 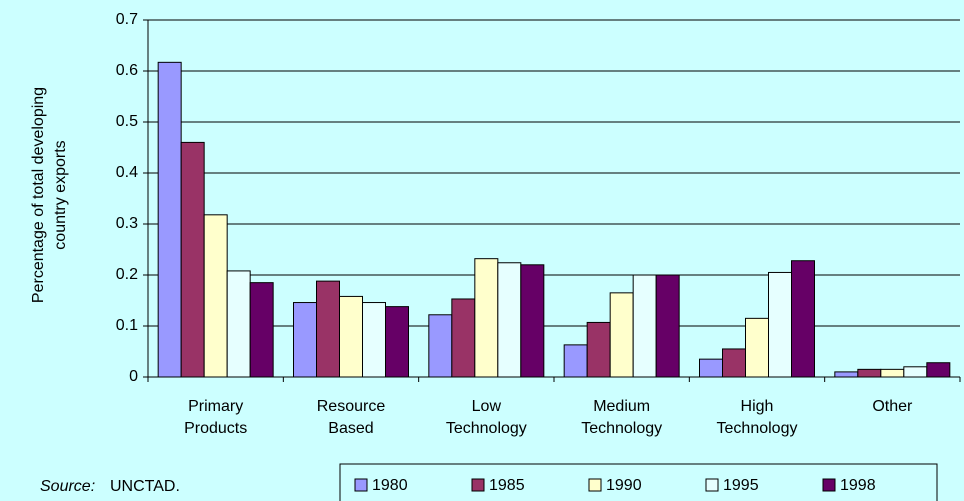 What do you see at coordinates (351, 417) in the screenshot?
I see `x-tick-label: Resource Based` at bounding box center [351, 417].